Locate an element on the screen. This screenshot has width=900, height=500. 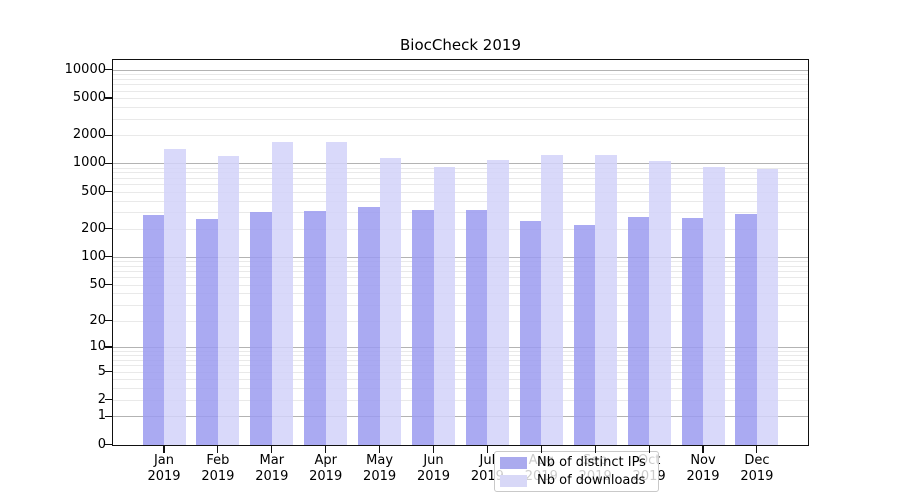
y-tick-label: 2000 is located at coordinates (89, 135).